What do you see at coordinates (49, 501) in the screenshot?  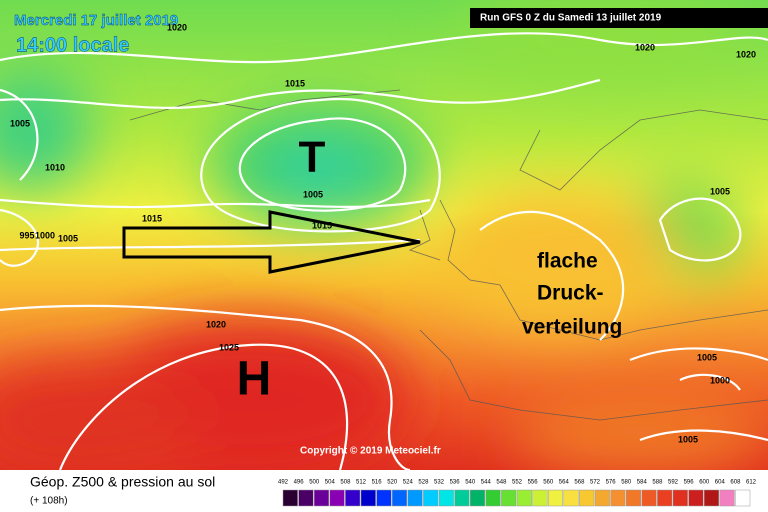 I see `lead-time: (+ 108h)` at bounding box center [49, 501].